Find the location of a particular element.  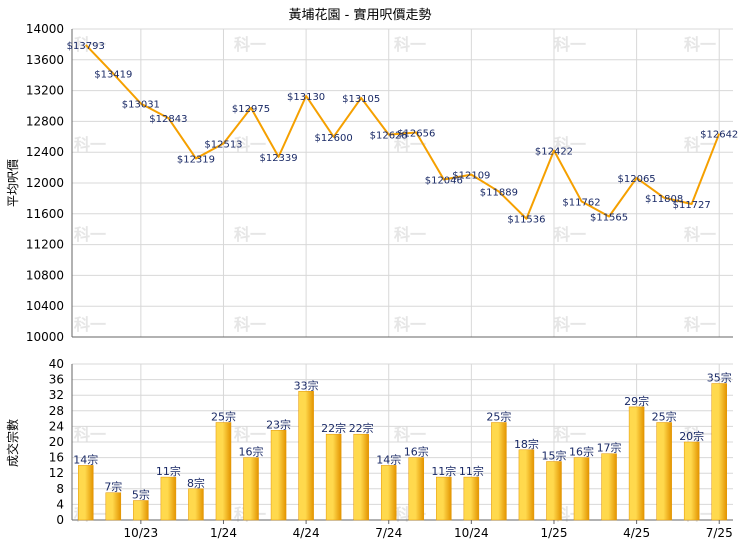

volume-bar-label: 8宗 is located at coordinates (196, 483).